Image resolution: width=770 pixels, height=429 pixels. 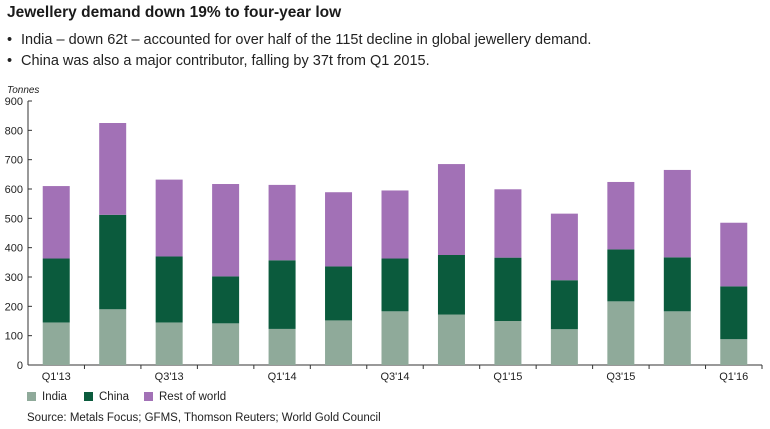 I want to click on y-tick-label: 600, so click(x=14, y=190).